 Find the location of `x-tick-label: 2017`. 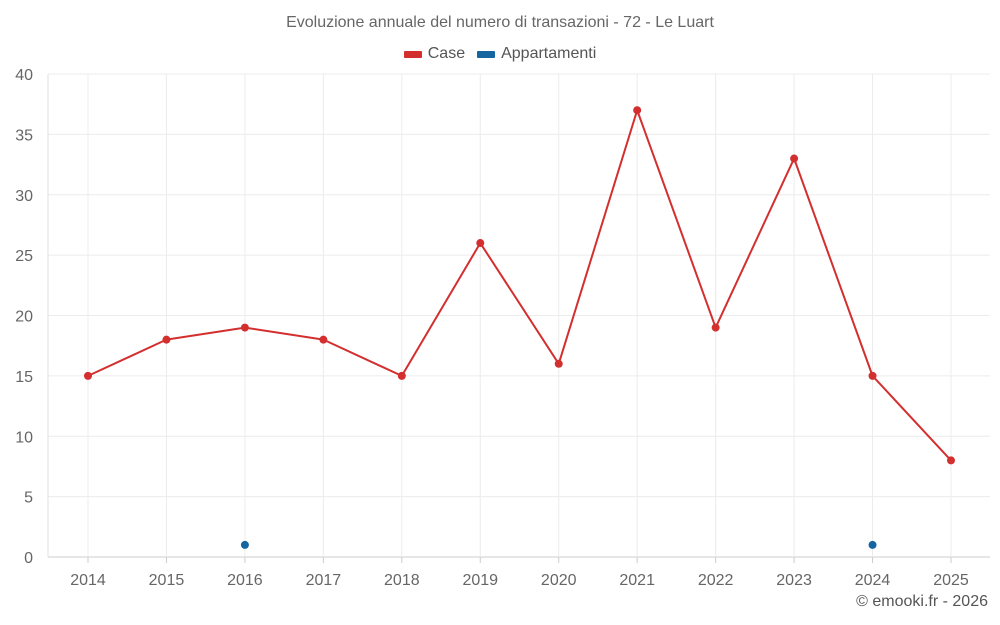

x-tick-label: 2017 is located at coordinates (324, 580).